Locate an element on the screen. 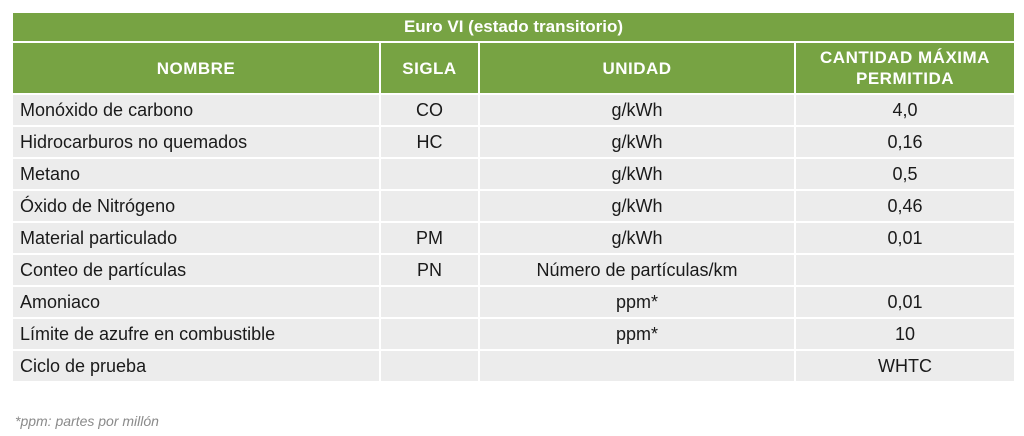 Image resolution: width=1024 pixels, height=436 pixels. table-row: Hidrocarburos no quemados HC g/kWh 0,16 is located at coordinates (514, 142).